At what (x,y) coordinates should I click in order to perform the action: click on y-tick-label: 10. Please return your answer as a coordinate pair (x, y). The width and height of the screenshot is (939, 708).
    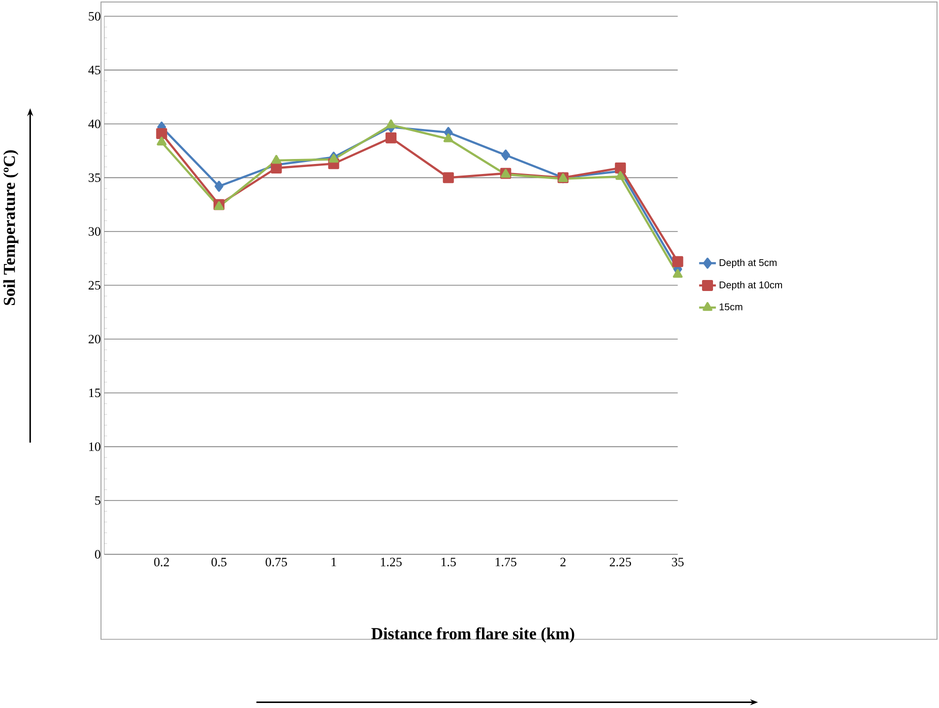
    Looking at the image, I should click on (94, 446).